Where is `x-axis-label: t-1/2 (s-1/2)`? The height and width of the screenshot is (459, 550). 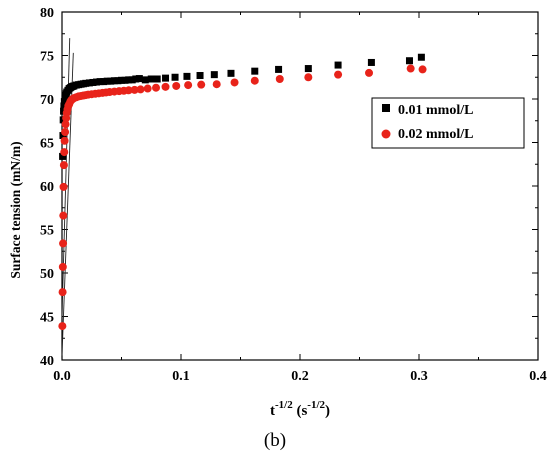 x-axis-label: t-1/2 (s-1/2) is located at coordinates (300, 409).